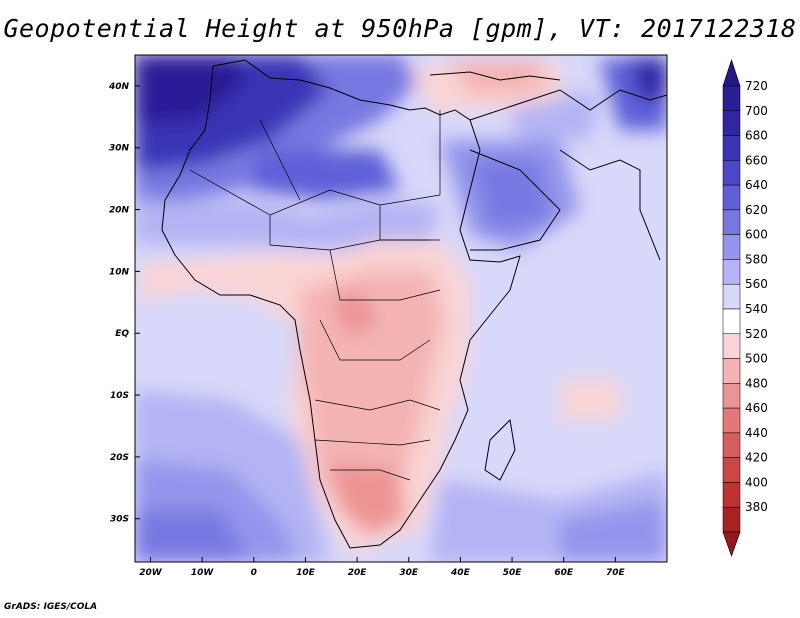 The width and height of the screenshot is (800, 618). I want to click on lon-tick-label: 10E, so click(306, 573).